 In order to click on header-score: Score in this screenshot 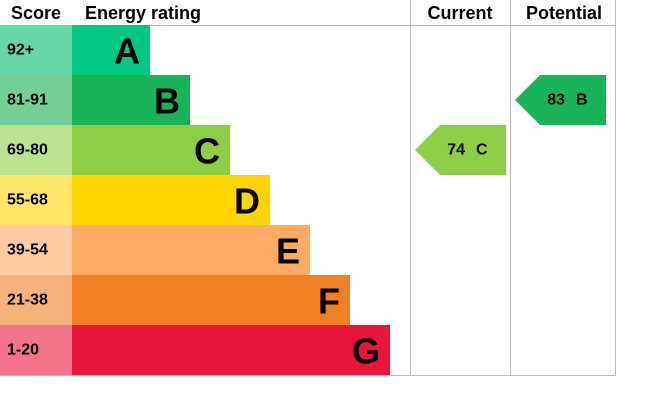, I will do `click(36, 13)`.